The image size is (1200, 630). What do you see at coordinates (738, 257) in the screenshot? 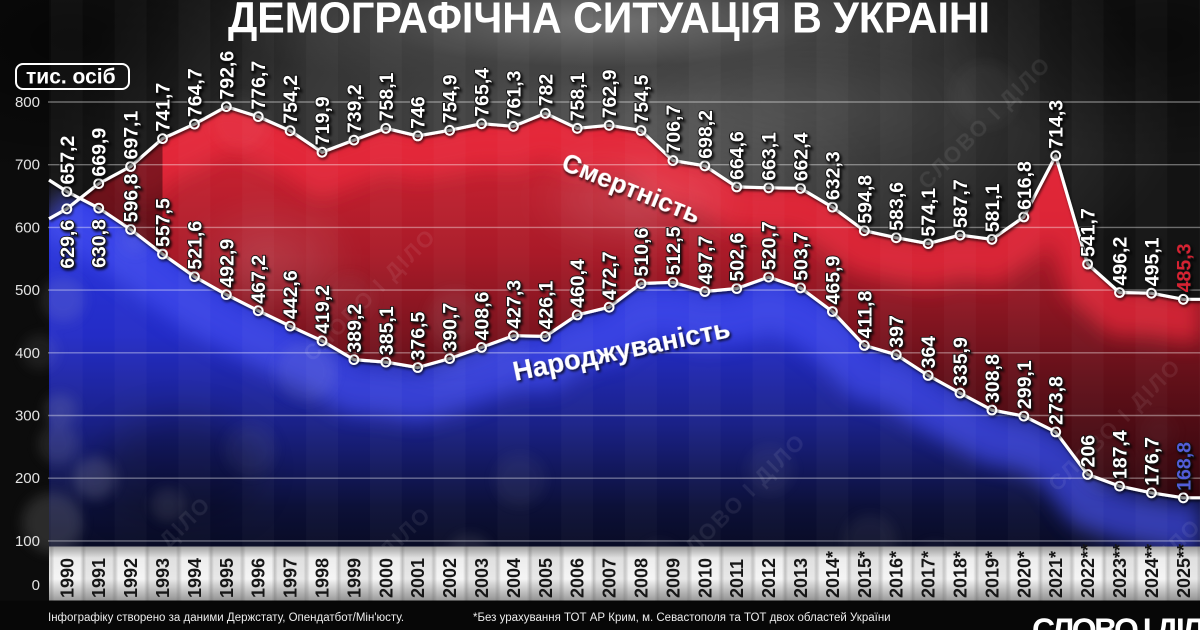
I see `svg-text: 502,6` at bounding box center [738, 257].